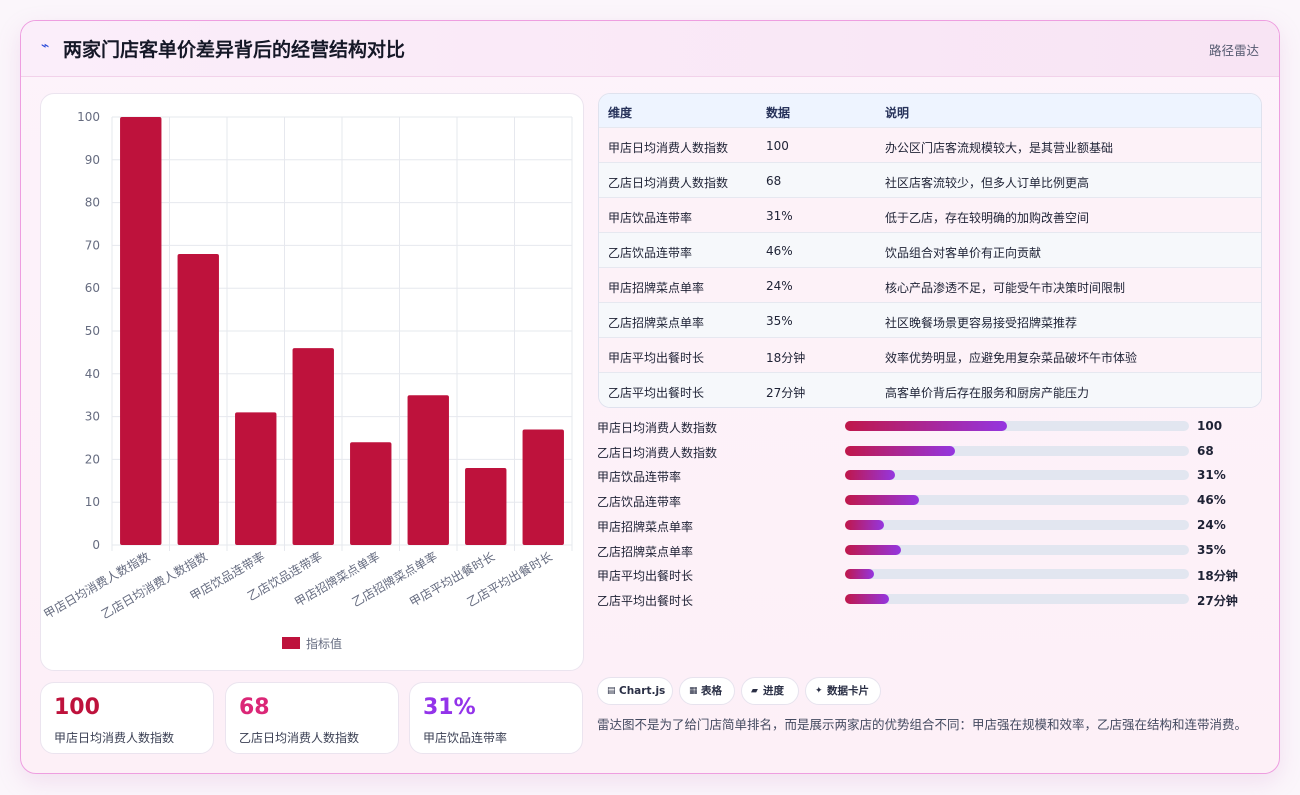 The height and width of the screenshot is (795, 1300). I want to click on table-header-cell: 说明, so click(897, 113).